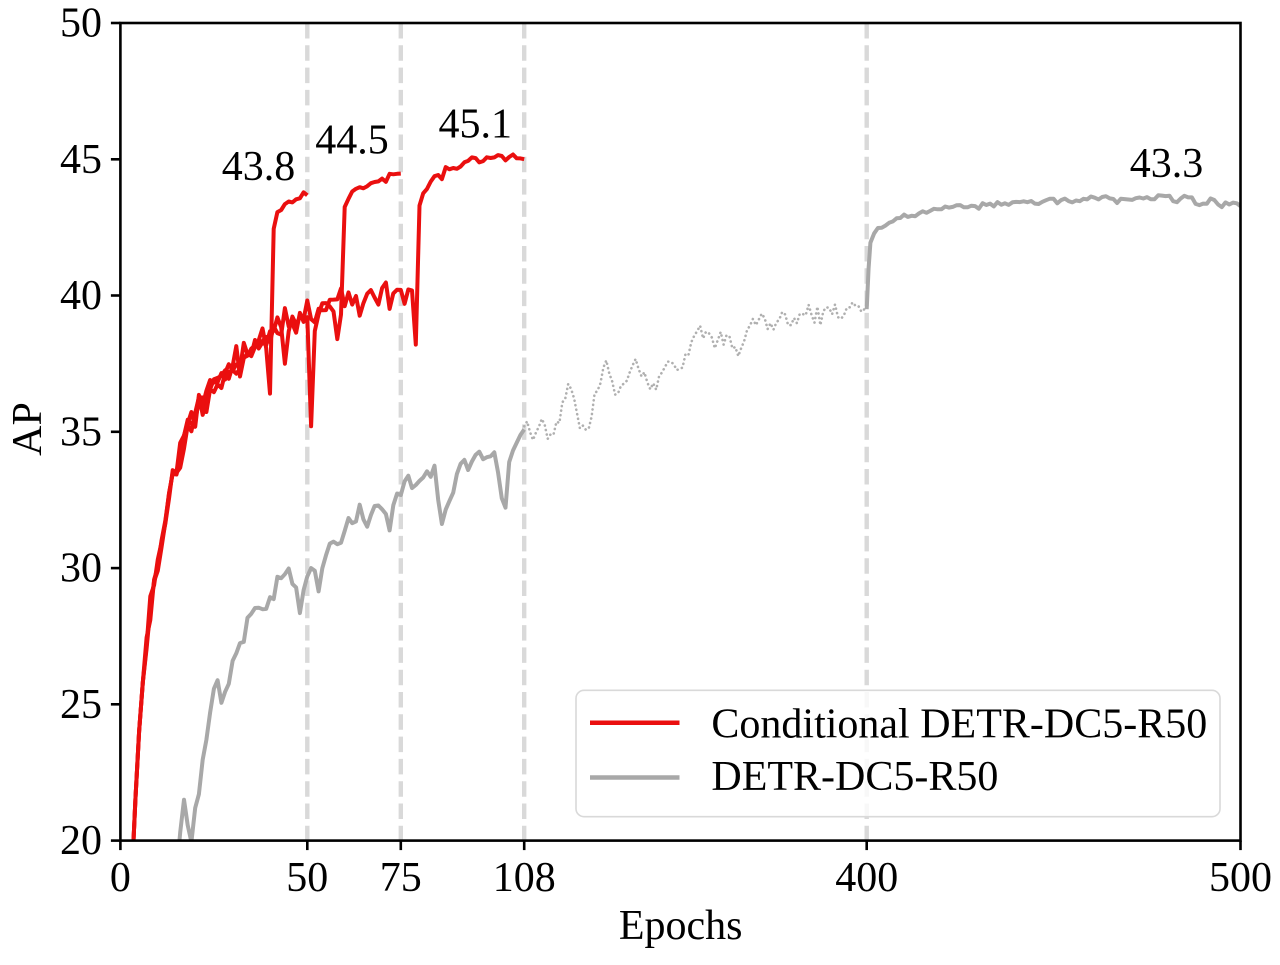 This screenshot has width=1280, height=965. I want to click on svg-text: 40, so click(81, 296).